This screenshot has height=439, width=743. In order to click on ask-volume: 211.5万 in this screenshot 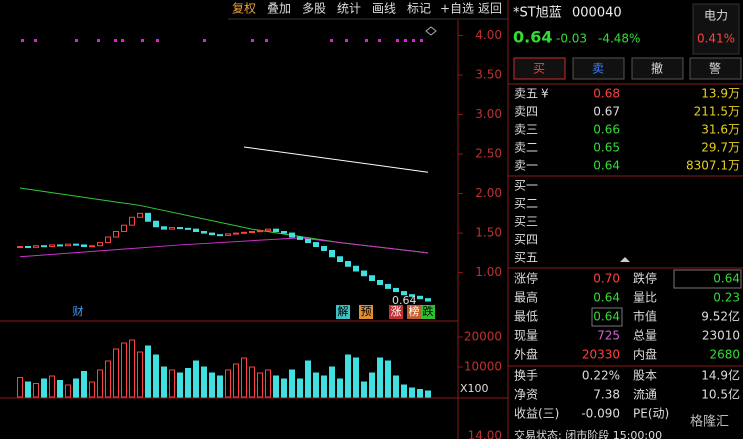, I will do `click(717, 112)`.